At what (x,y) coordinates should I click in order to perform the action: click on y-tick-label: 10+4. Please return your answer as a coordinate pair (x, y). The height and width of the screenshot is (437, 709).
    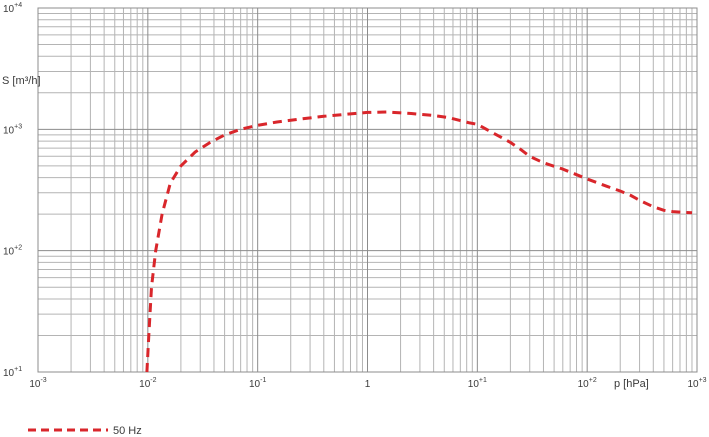
    Looking at the image, I should click on (12, 8).